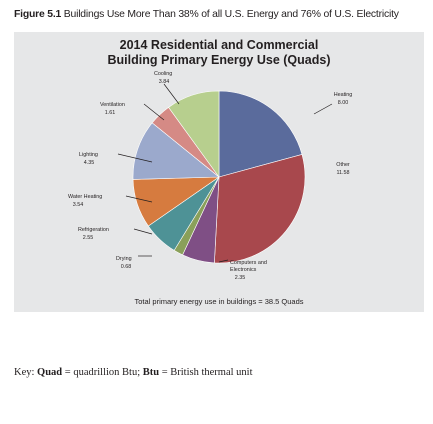  Describe the element at coordinates (24, 372) in the screenshot. I see `key-label: Key:` at that location.